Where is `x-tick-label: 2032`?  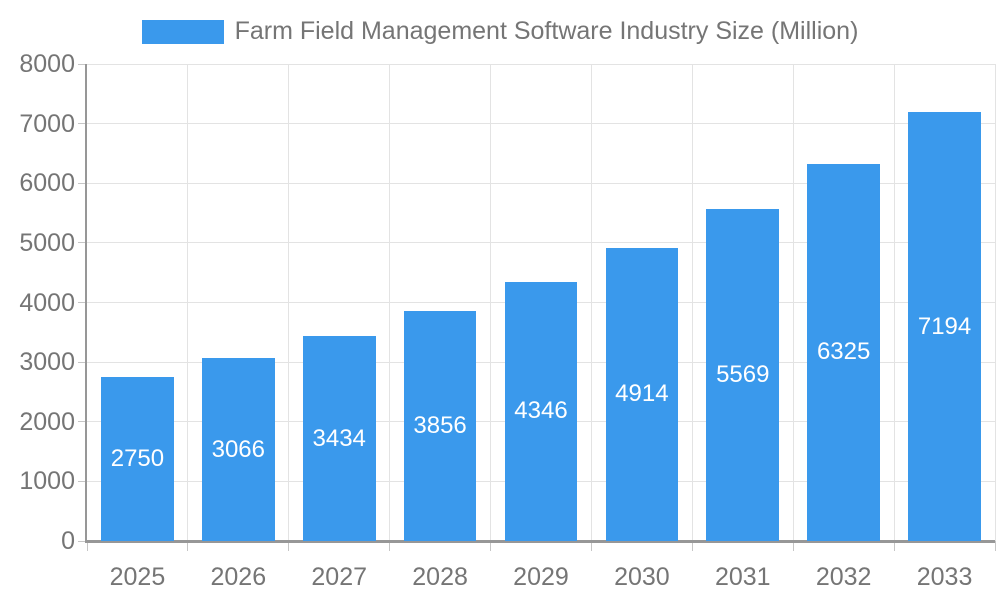
x-tick-label: 2032 is located at coordinates (843, 577).